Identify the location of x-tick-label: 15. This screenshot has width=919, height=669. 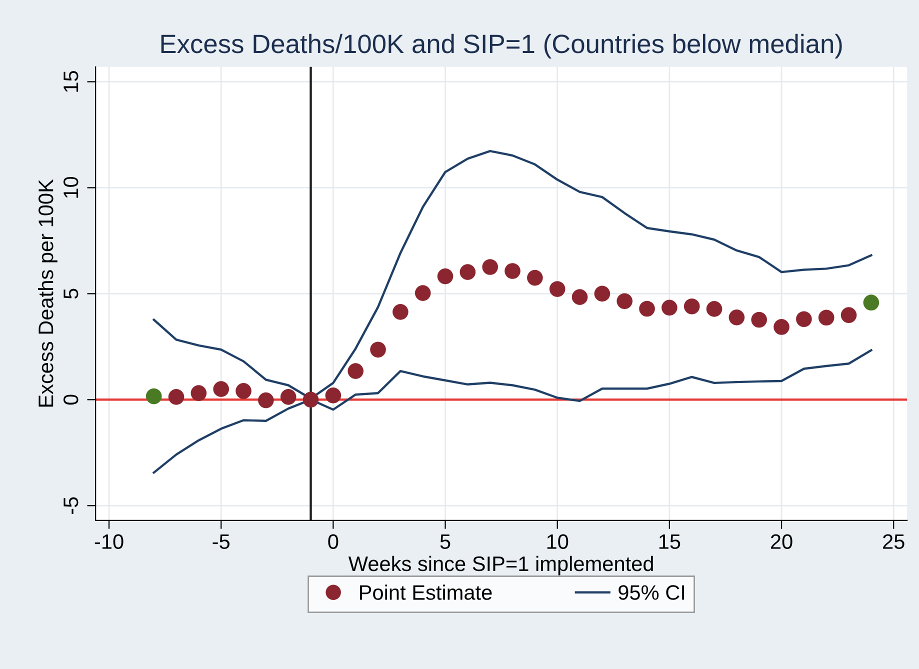
(669, 541).